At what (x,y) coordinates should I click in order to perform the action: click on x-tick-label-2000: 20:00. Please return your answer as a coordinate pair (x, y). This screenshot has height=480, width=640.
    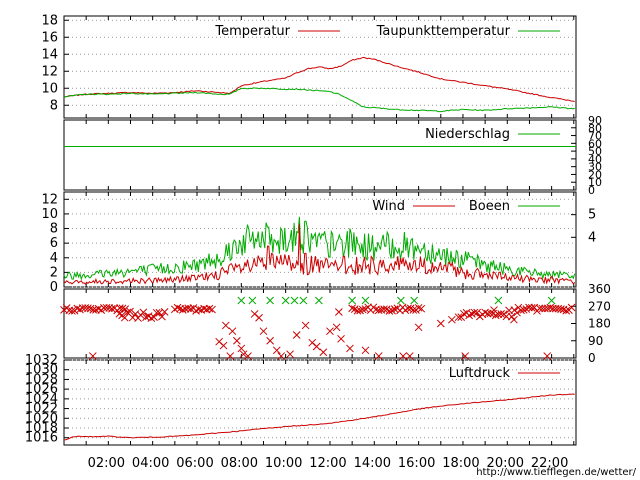
    Looking at the image, I should click on (505, 463).